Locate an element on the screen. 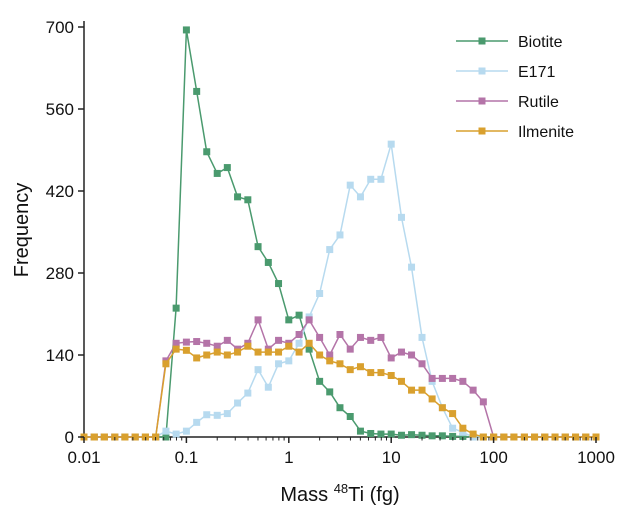  x-tick-label: 100 is located at coordinates (493, 457).